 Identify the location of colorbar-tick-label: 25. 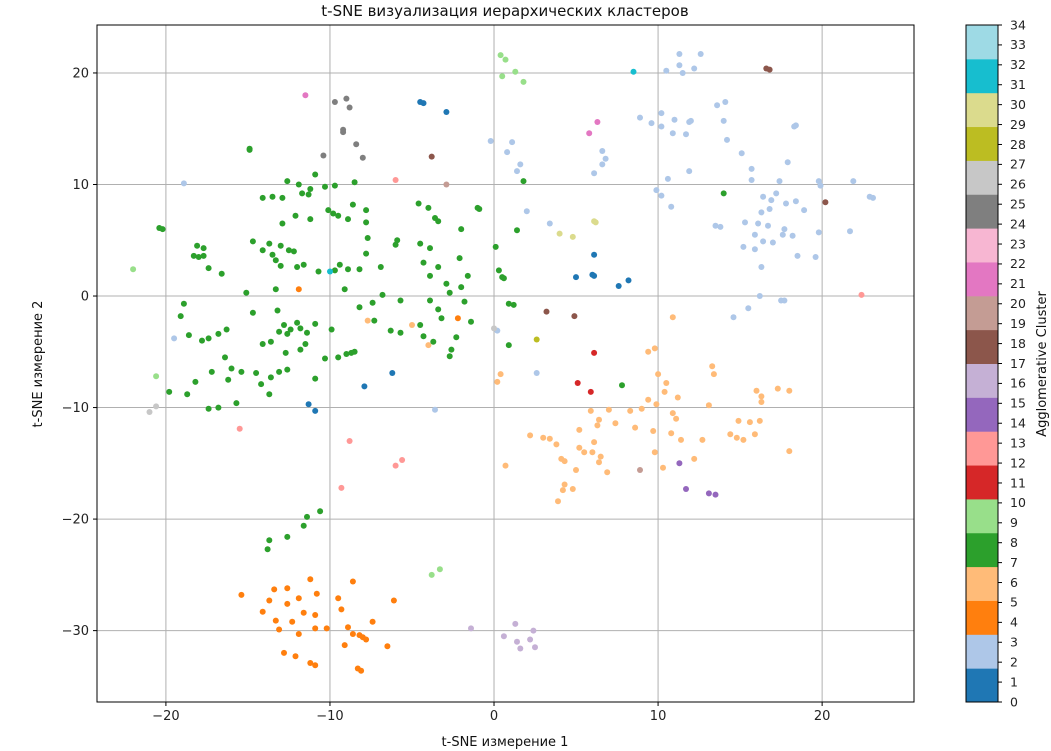
(1018, 204).